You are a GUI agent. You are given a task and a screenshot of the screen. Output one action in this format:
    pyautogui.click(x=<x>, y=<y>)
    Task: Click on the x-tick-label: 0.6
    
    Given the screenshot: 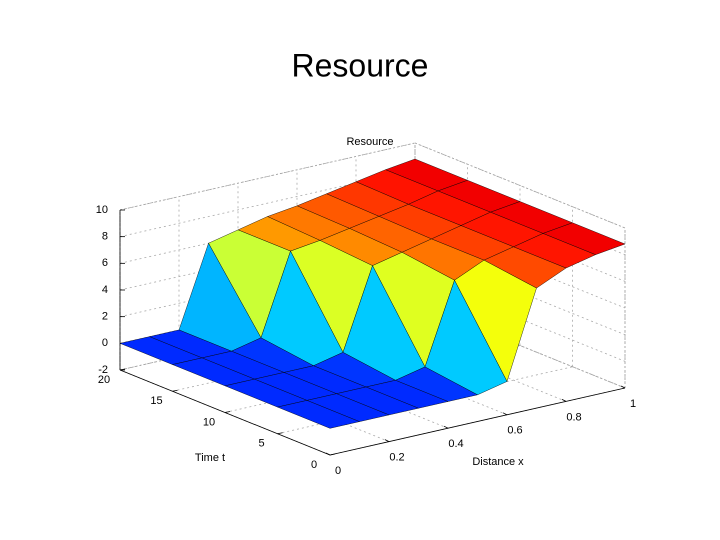 What is the action you would take?
    pyautogui.click(x=514, y=431)
    